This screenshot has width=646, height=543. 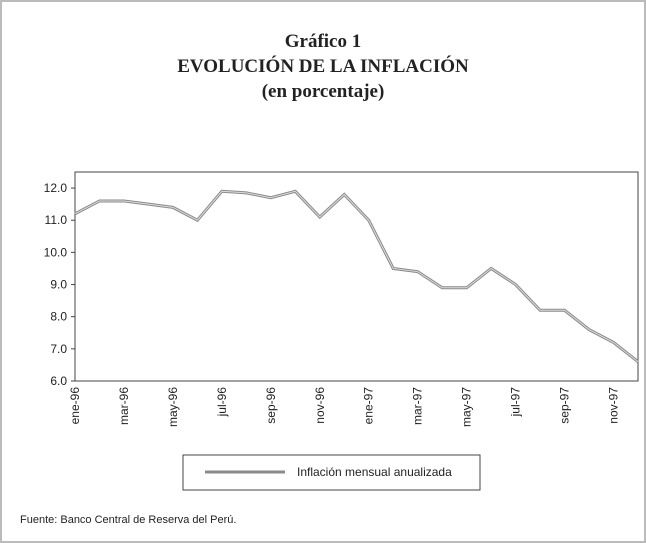 I want to click on chart-subtitle: EVOLUCIÓN DE LA INFLACIÓN, so click(x=323, y=66).